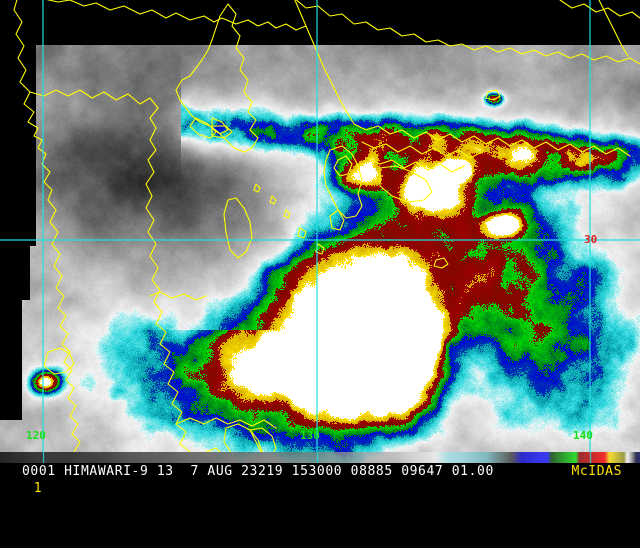 The height and width of the screenshot is (548, 640). I want to click on grid-label-lon-120: 120, so click(36, 435).